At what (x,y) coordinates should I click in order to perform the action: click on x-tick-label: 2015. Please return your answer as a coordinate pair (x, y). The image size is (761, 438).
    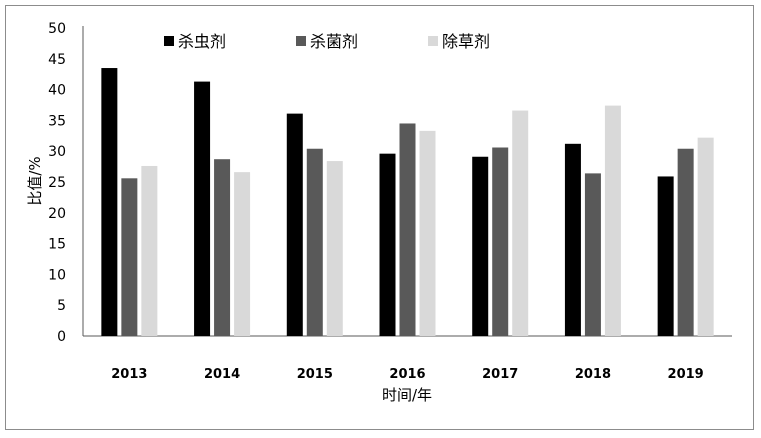
    Looking at the image, I should click on (315, 374).